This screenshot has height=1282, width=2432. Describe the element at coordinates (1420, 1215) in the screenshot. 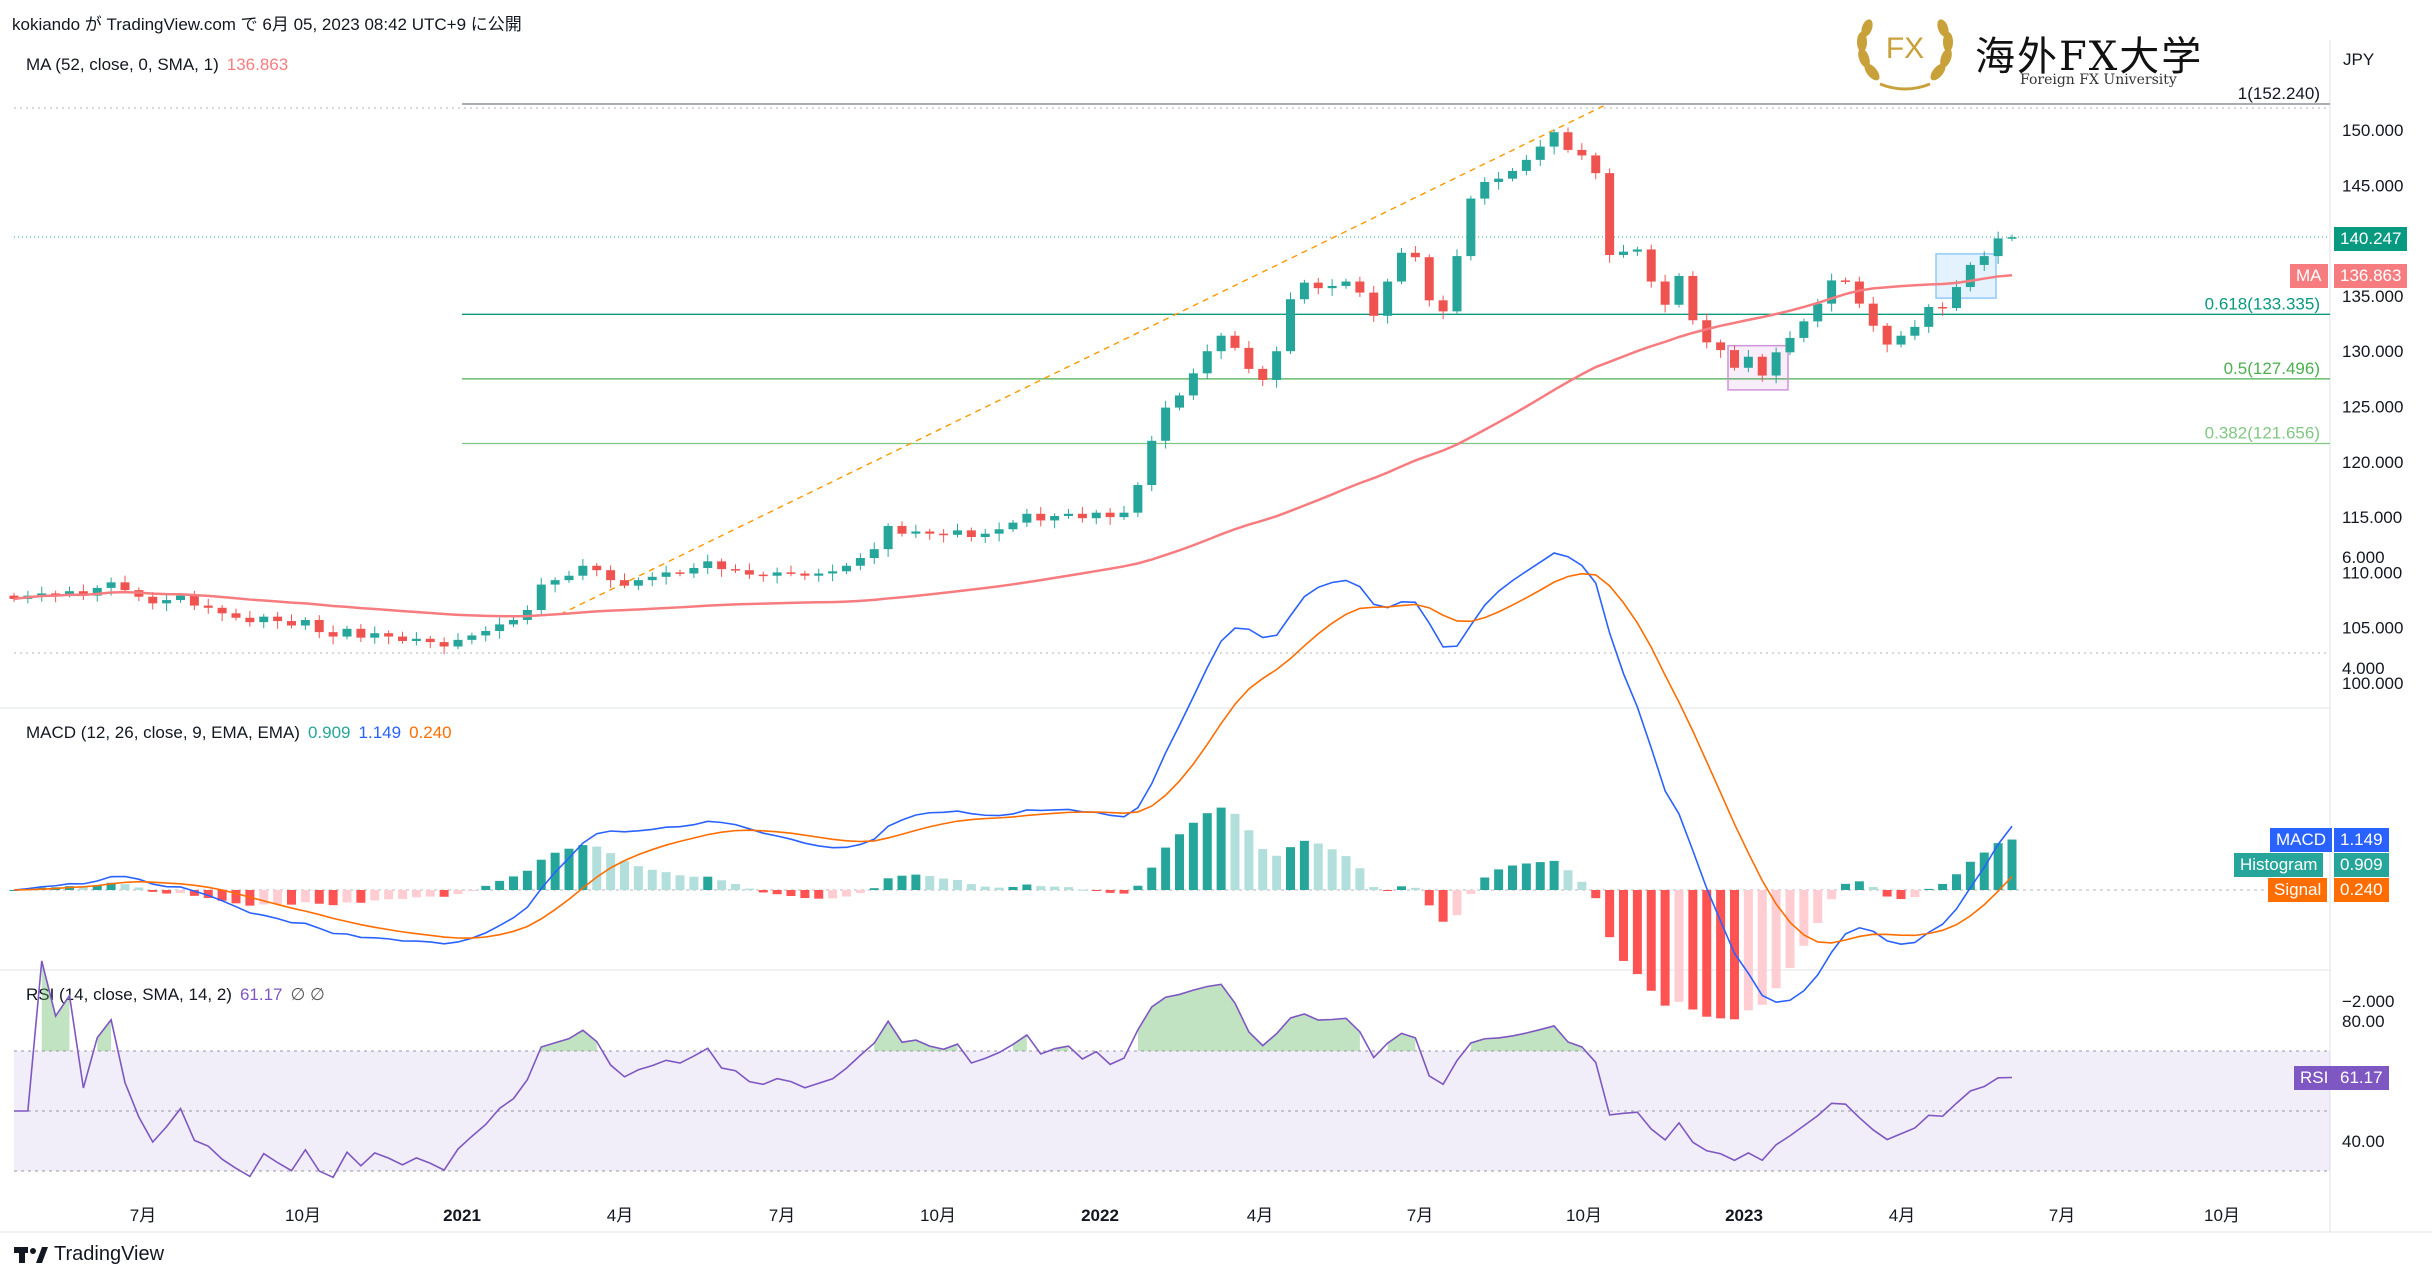

I see `time-axis-tick: 7月` at that location.